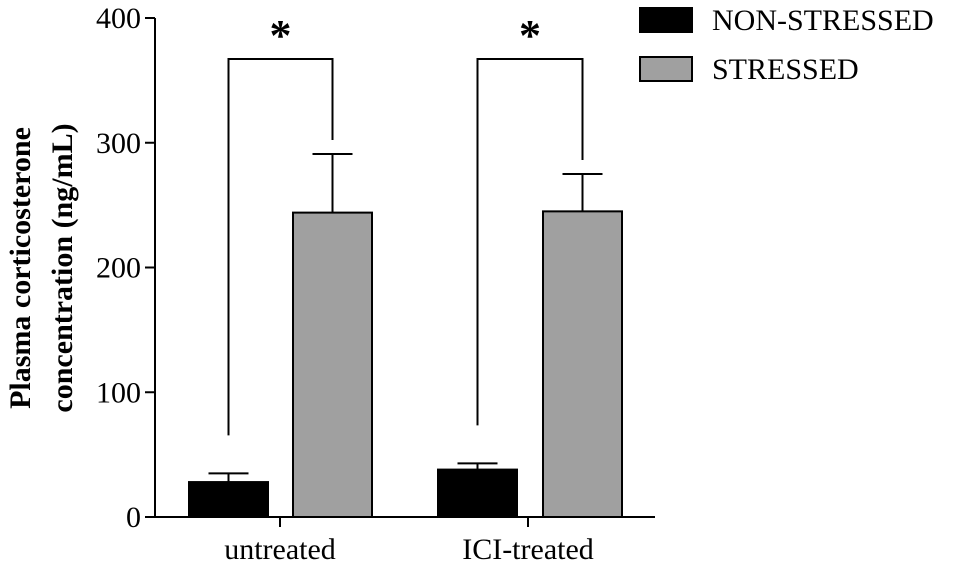  I want to click on legend-label-1: STRESSED, so click(785, 69).